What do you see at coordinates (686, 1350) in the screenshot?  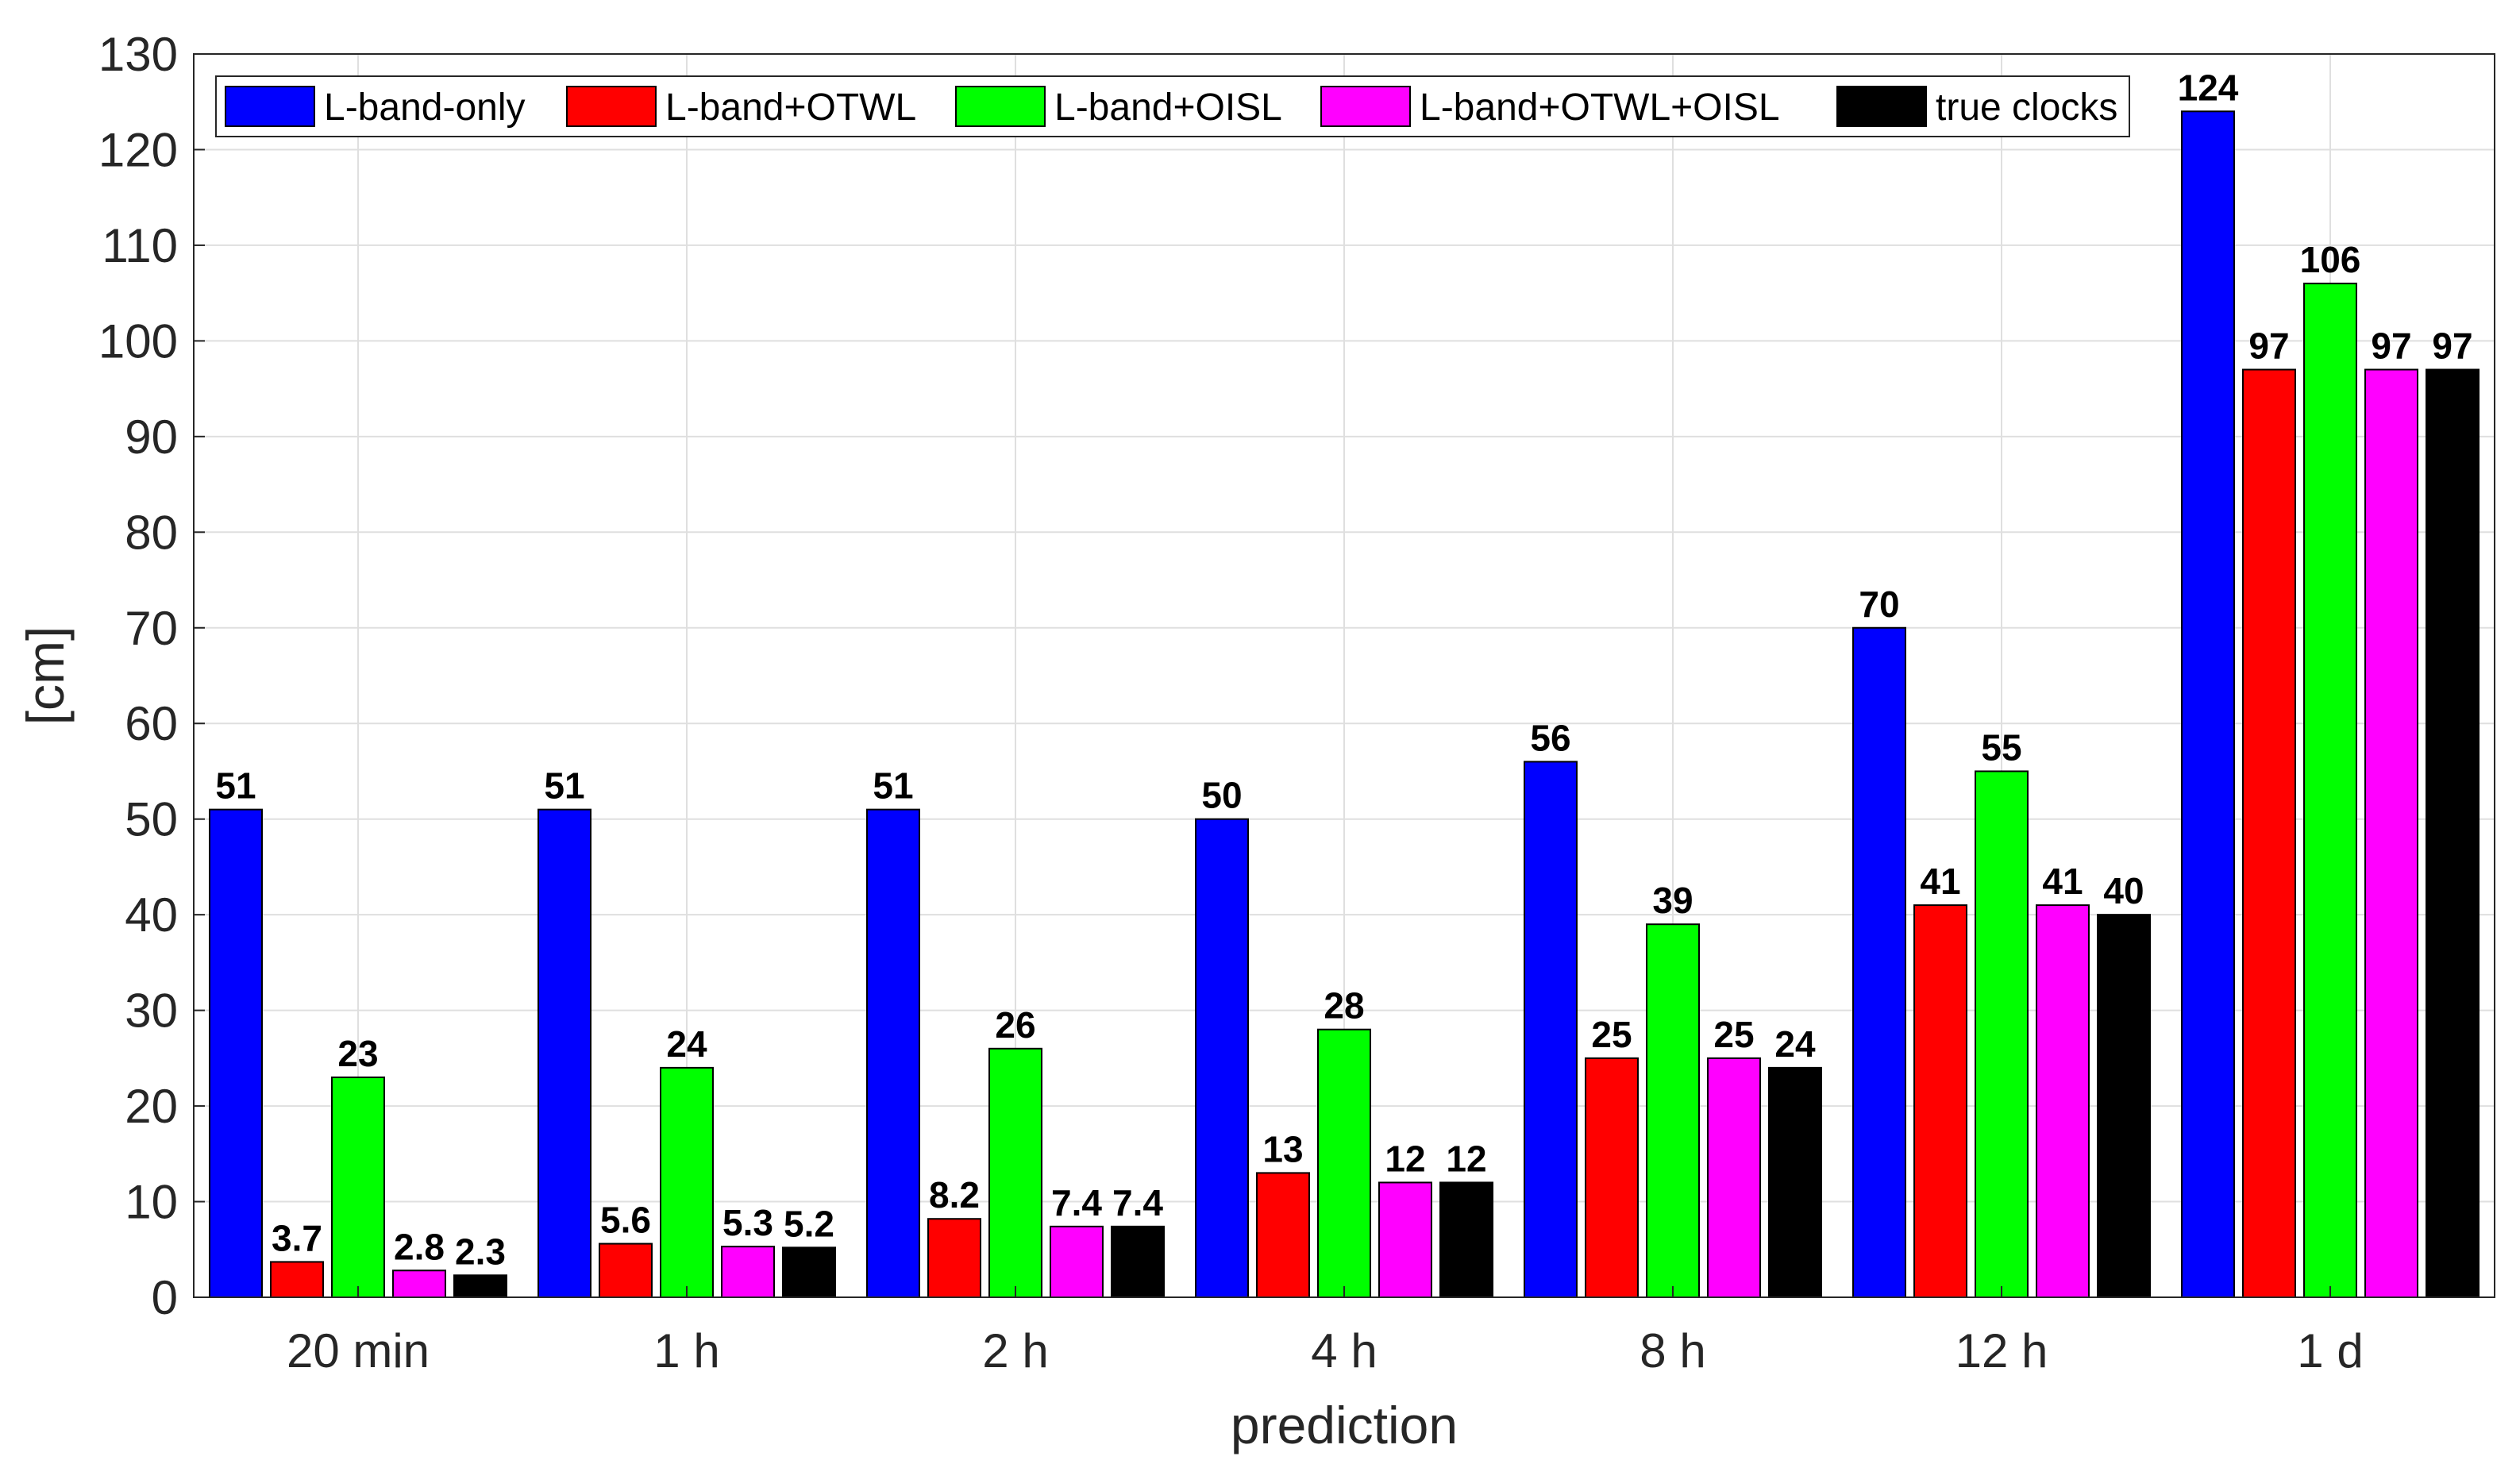 I see `x-tick-label: 1 h` at bounding box center [686, 1350].